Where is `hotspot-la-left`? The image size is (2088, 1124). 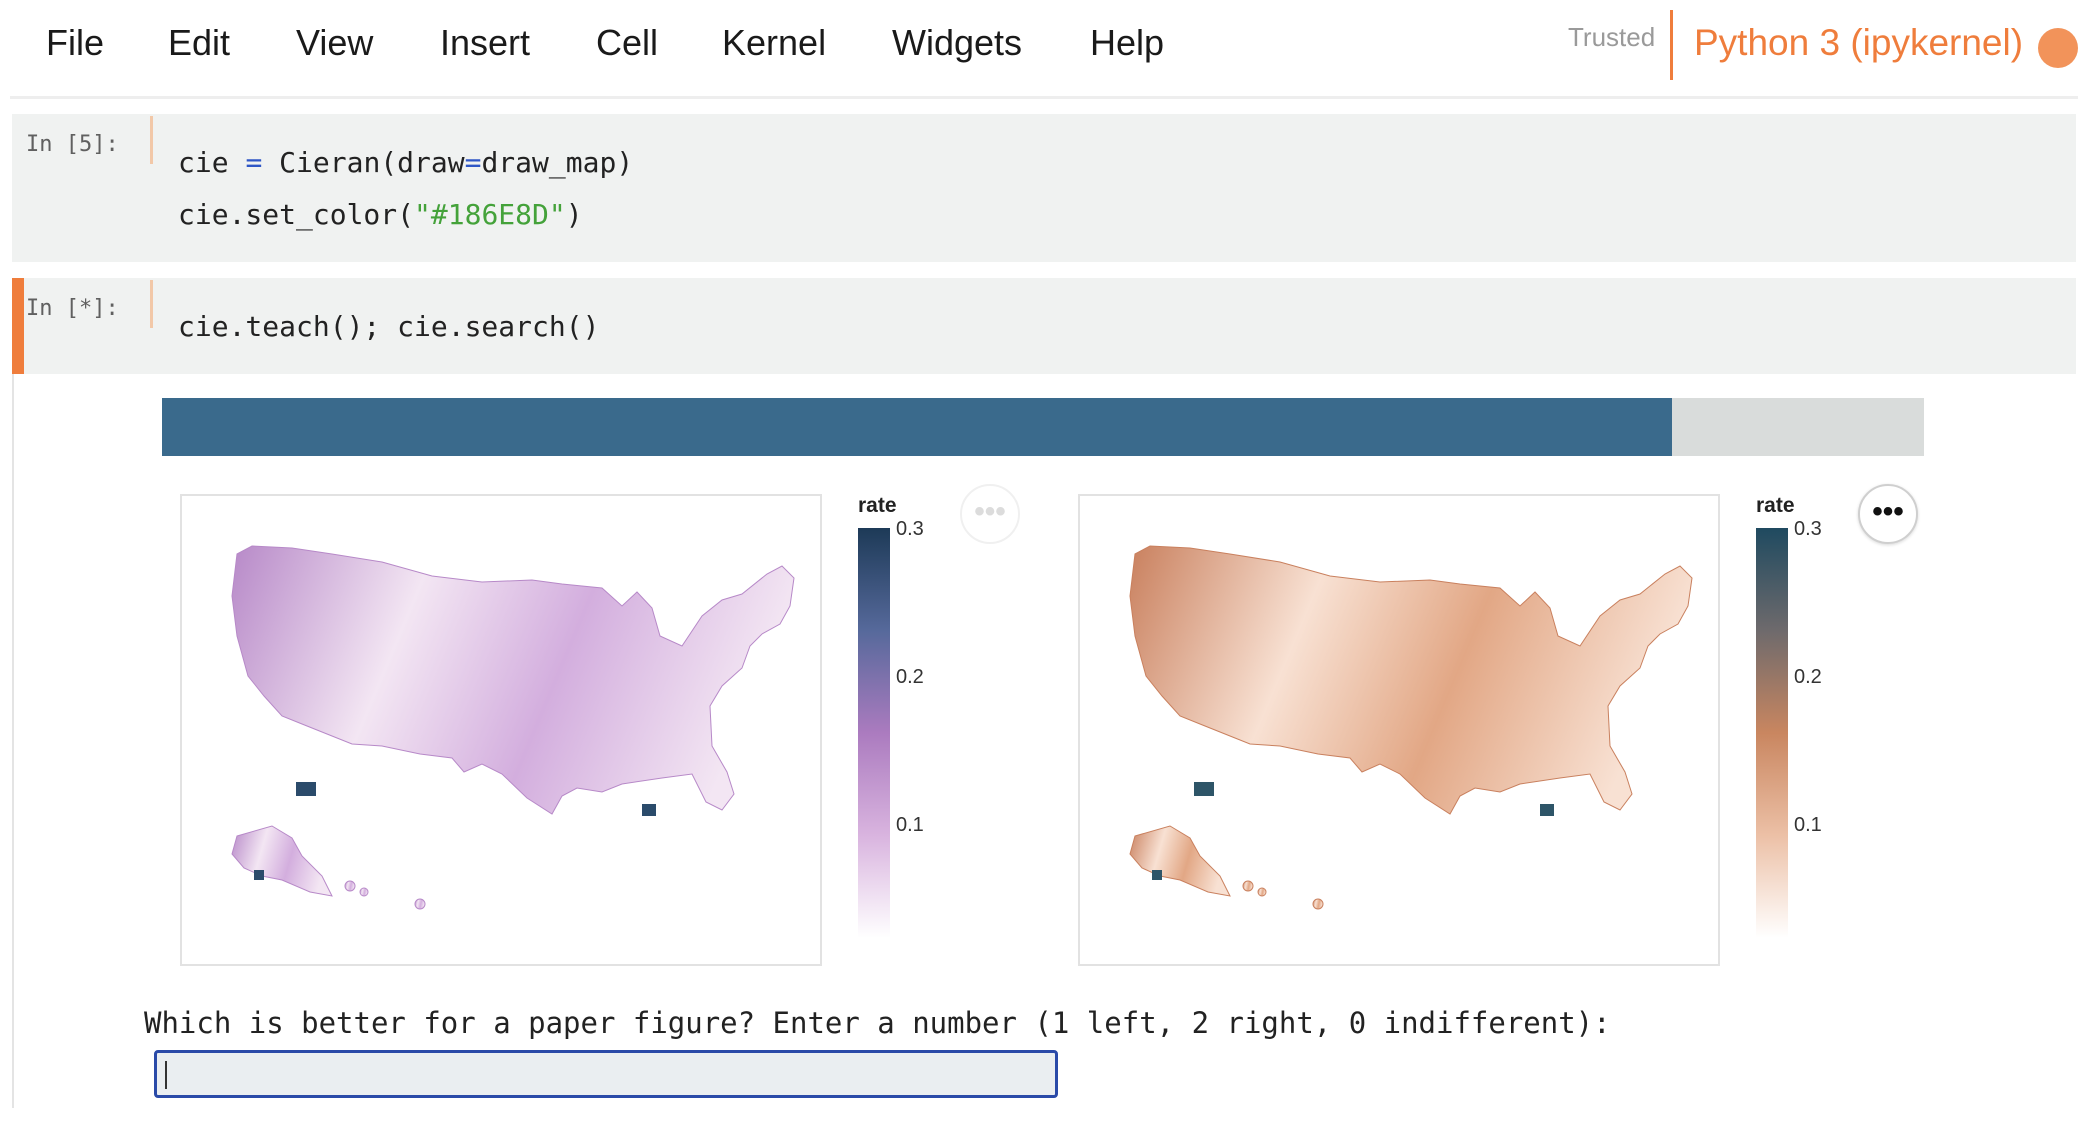
hotspot-la-left is located at coordinates (306, 789).